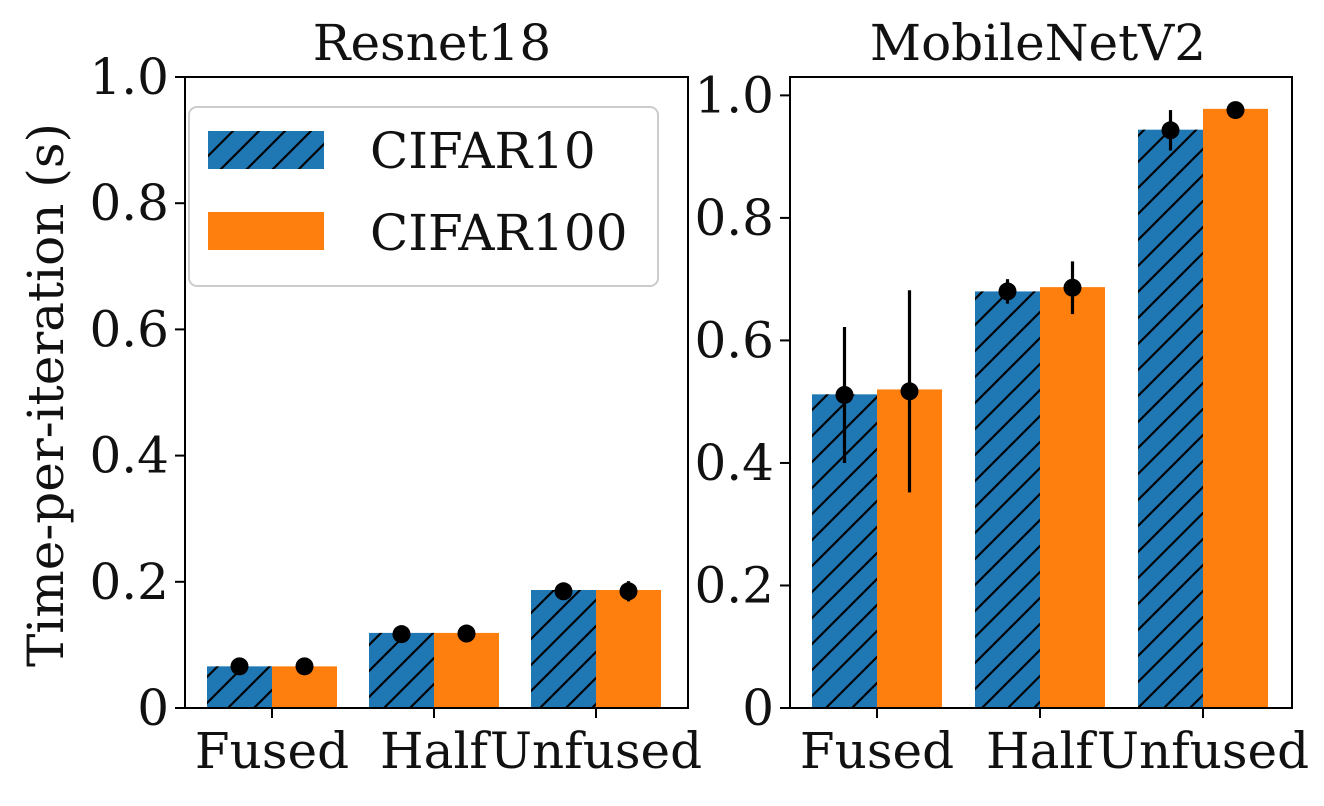  I want to click on legend-label-cifar10: CIFAR10, so click(483, 151).